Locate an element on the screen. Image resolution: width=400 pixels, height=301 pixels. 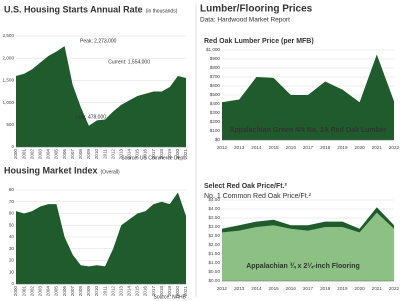
x-tick-label: 2008 is located at coordinates (80, 291).